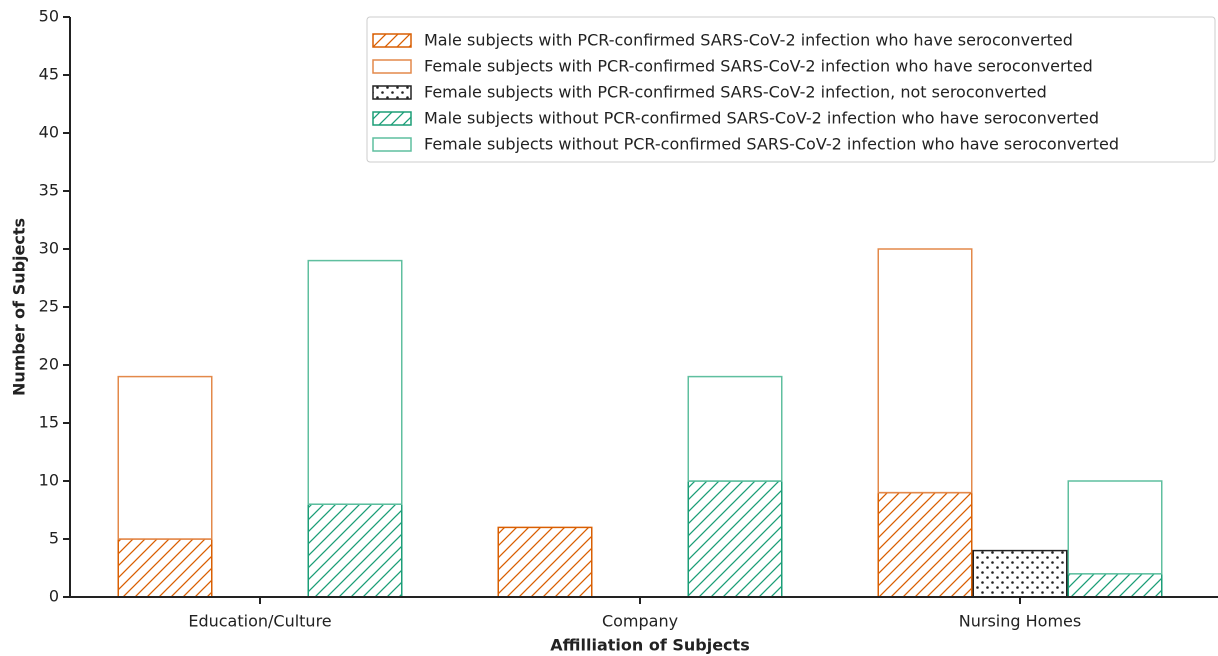  I want to click on y-tick-label: 25, so click(49, 306).